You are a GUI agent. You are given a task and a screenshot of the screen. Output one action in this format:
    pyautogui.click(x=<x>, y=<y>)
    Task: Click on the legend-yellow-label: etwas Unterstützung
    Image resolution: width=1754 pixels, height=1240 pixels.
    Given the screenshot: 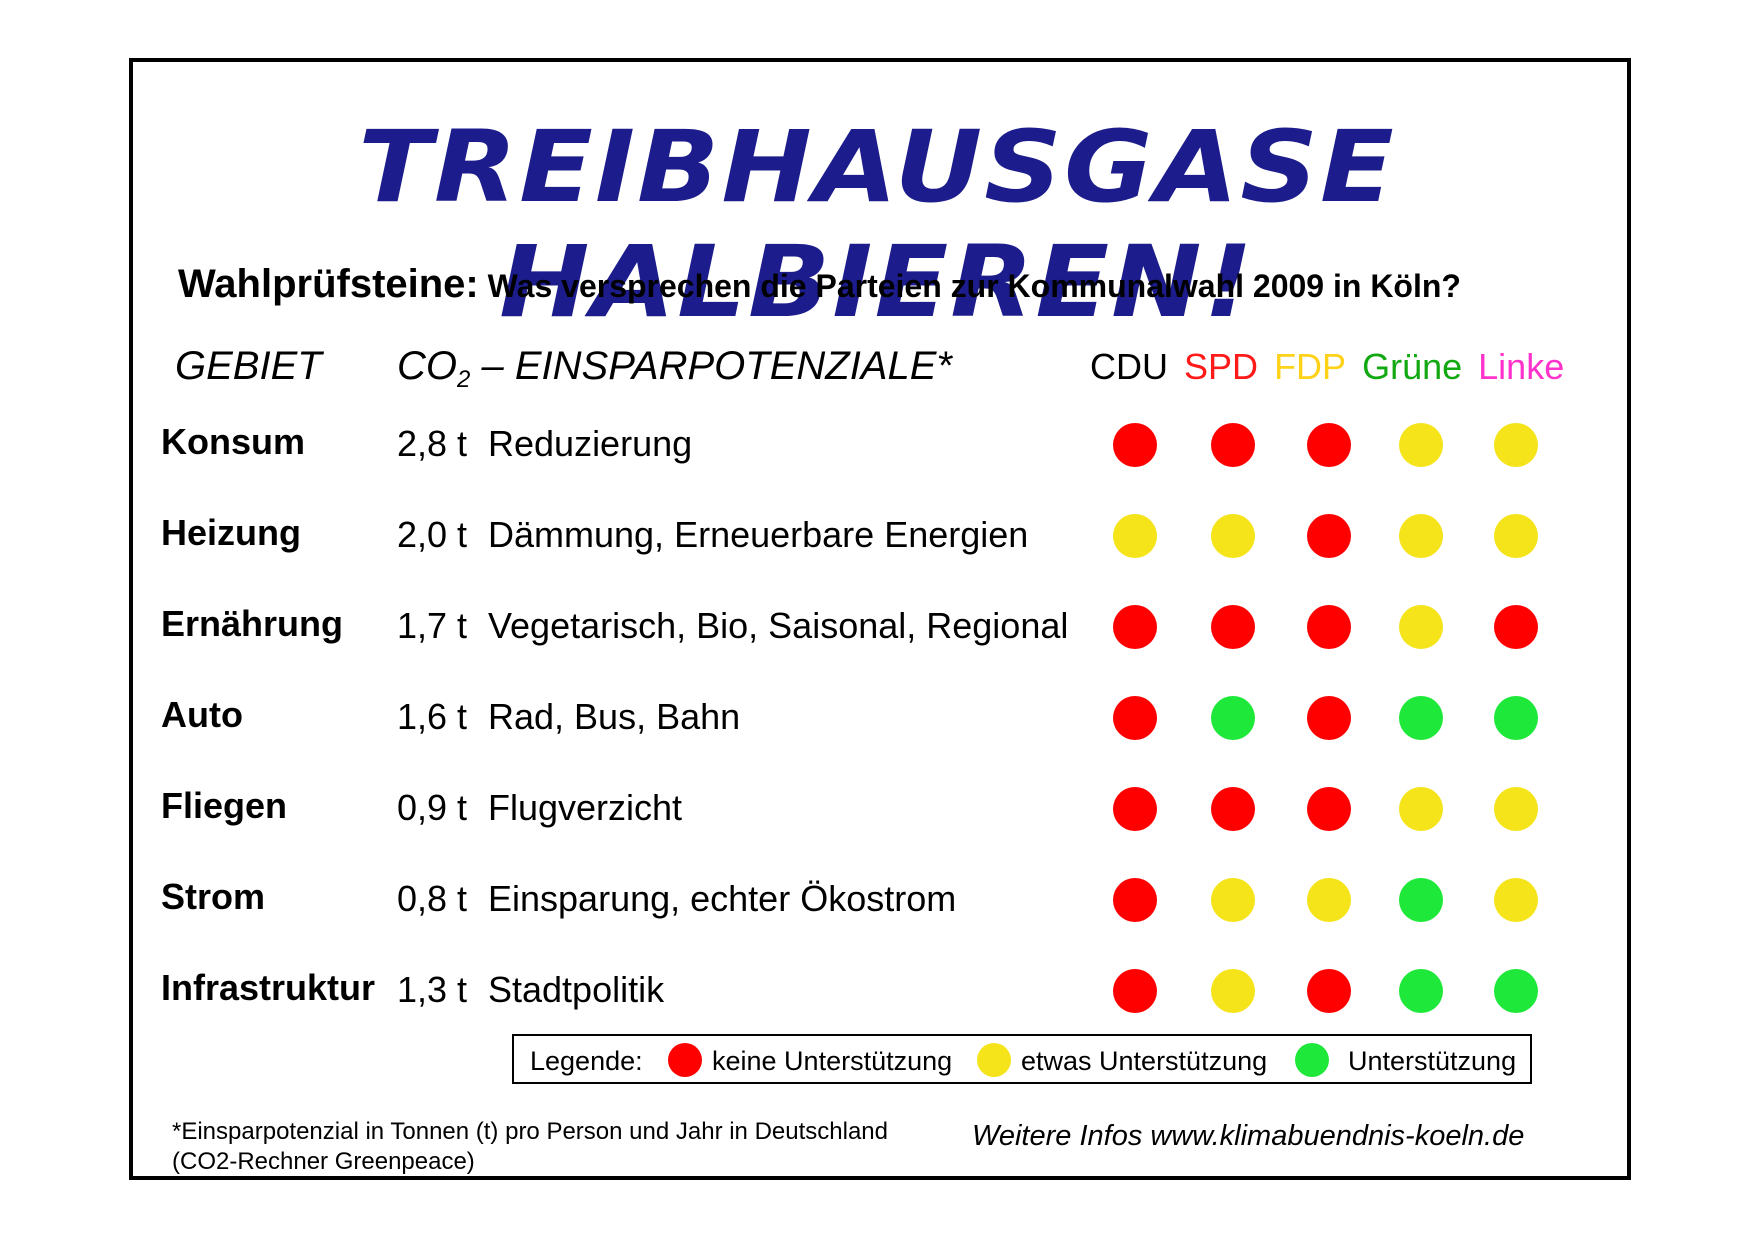 What is the action you would take?
    pyautogui.click(x=1144, y=1061)
    